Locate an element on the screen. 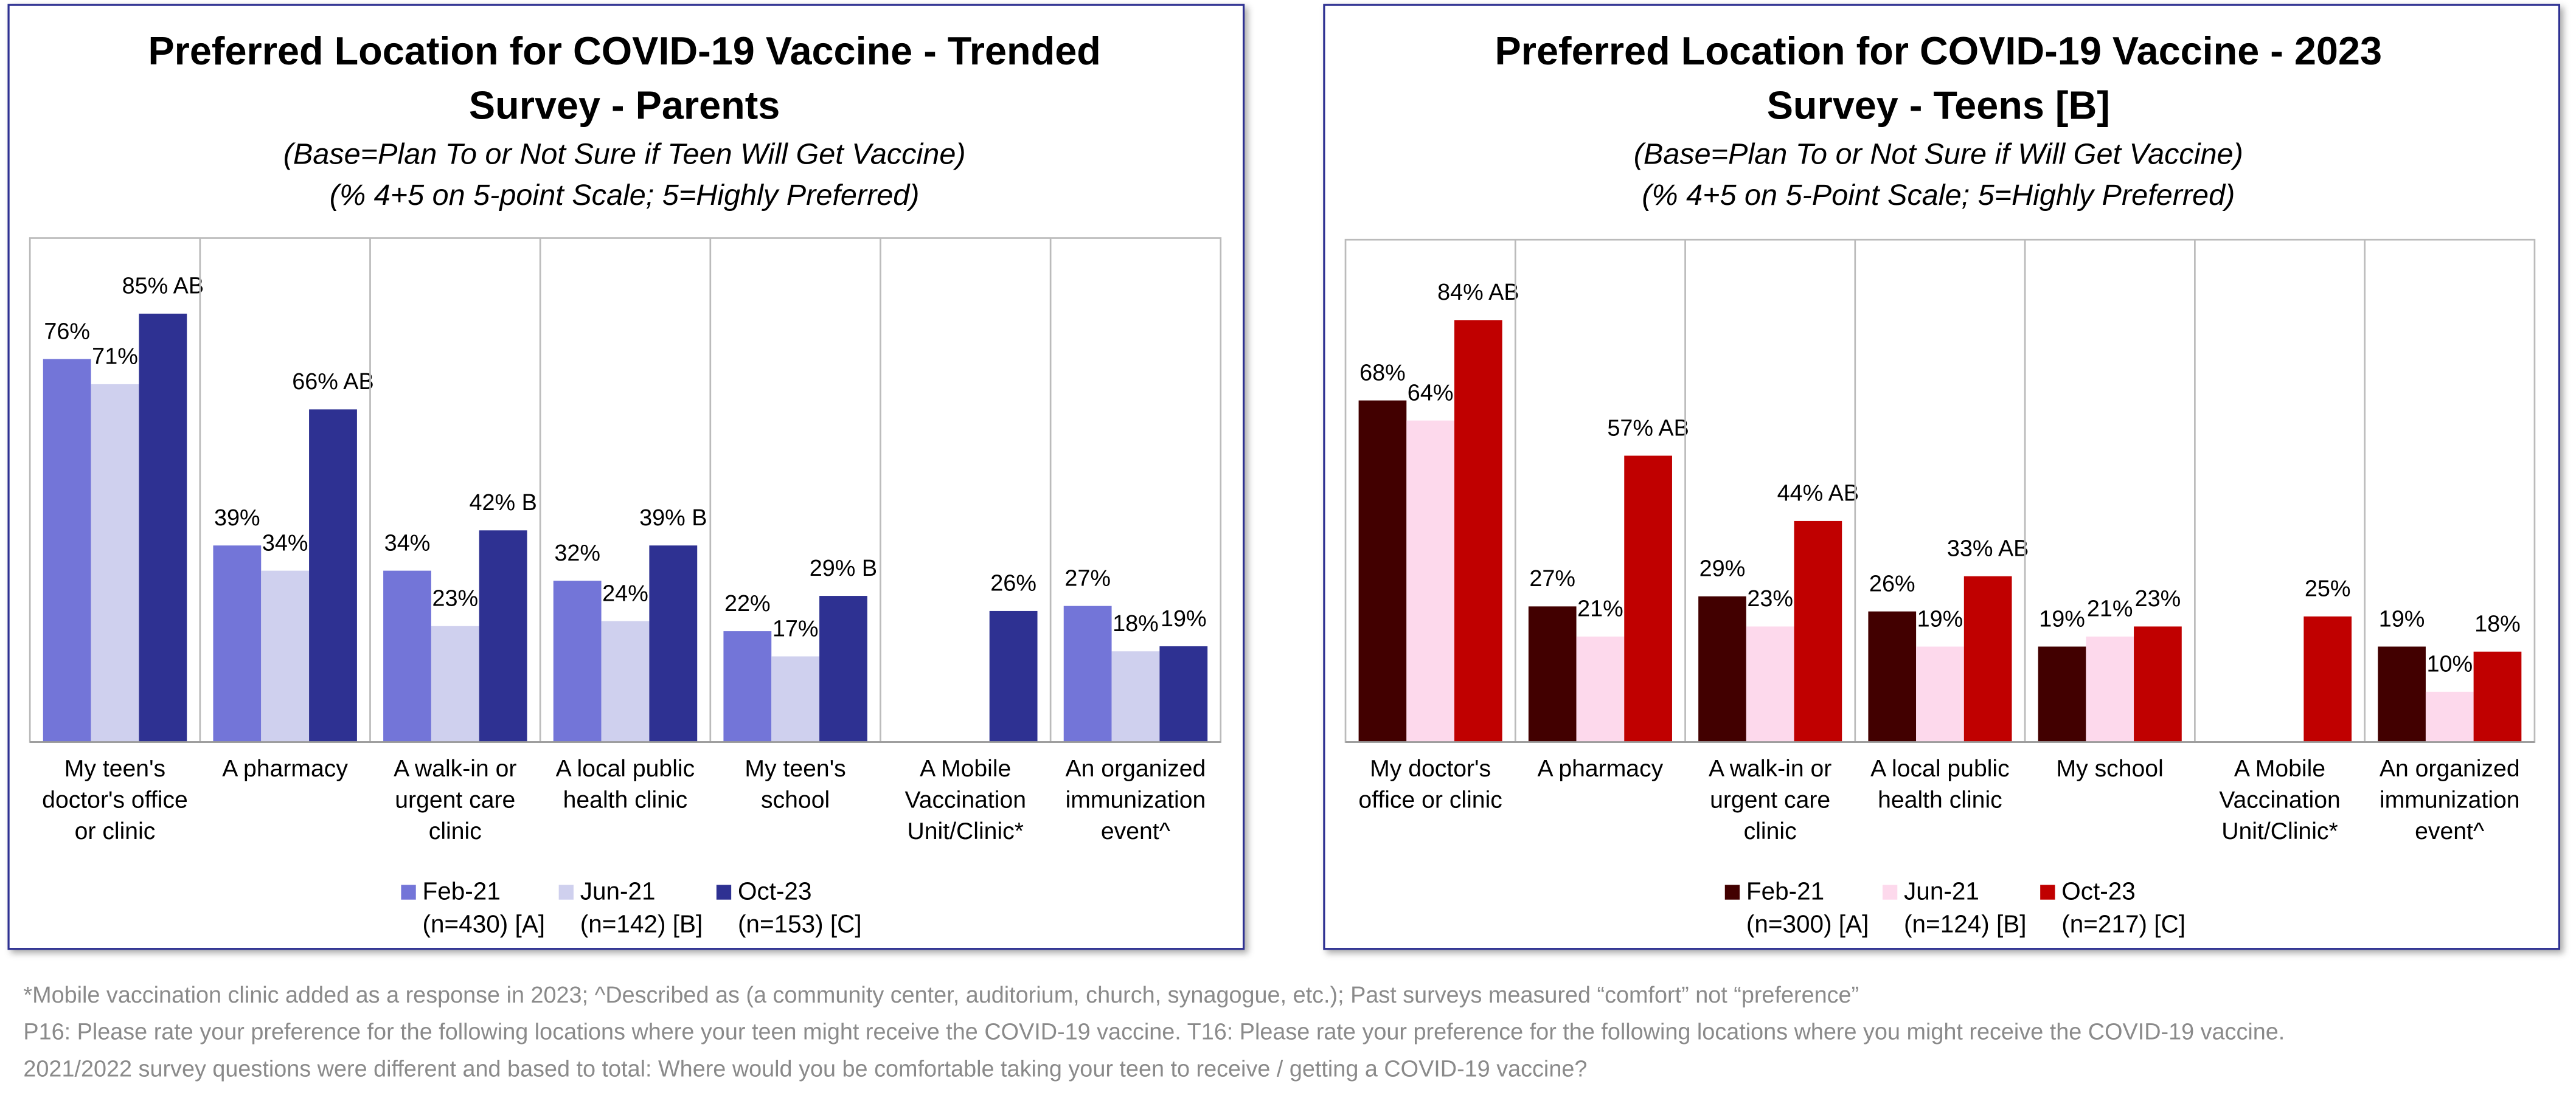 The height and width of the screenshot is (1095, 2576). data-label: 64% is located at coordinates (1431, 393).